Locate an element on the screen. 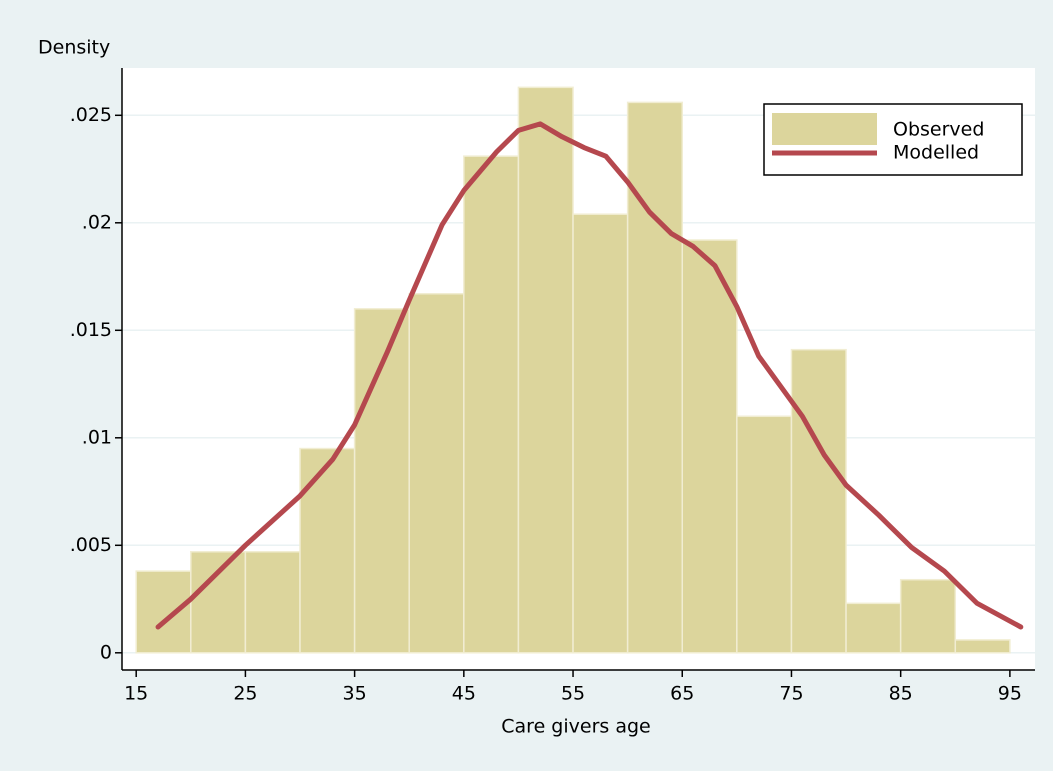 This screenshot has width=1053, height=771. y-tick-label: .01 is located at coordinates (97, 437).